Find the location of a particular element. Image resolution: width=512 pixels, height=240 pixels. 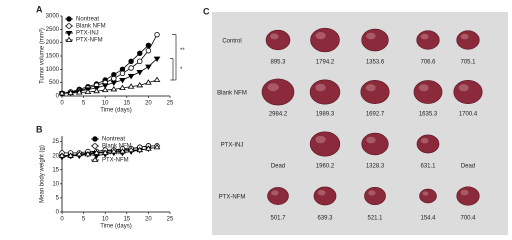

legend-label: Blank NFM is located at coordinates (91, 27).